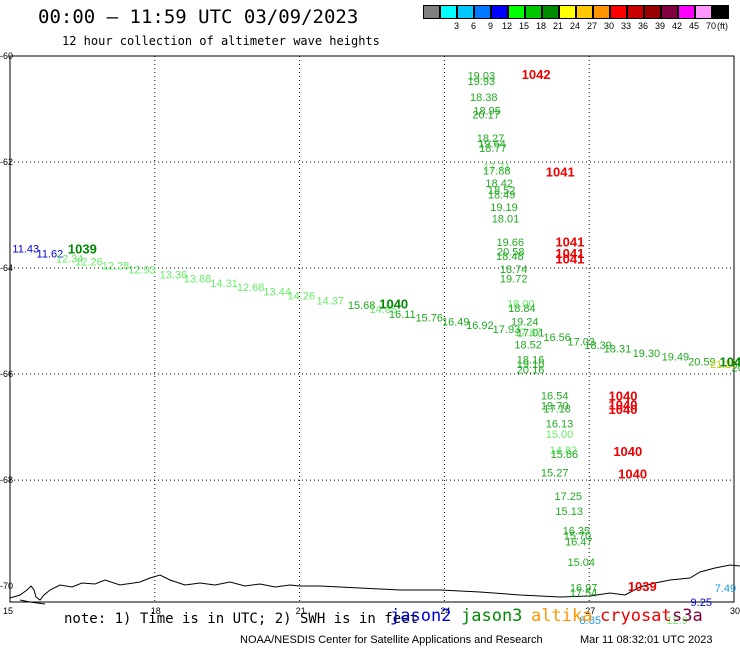  Describe the element at coordinates (491, 26) in the screenshot. I see `legend-tick-label: 9` at that location.